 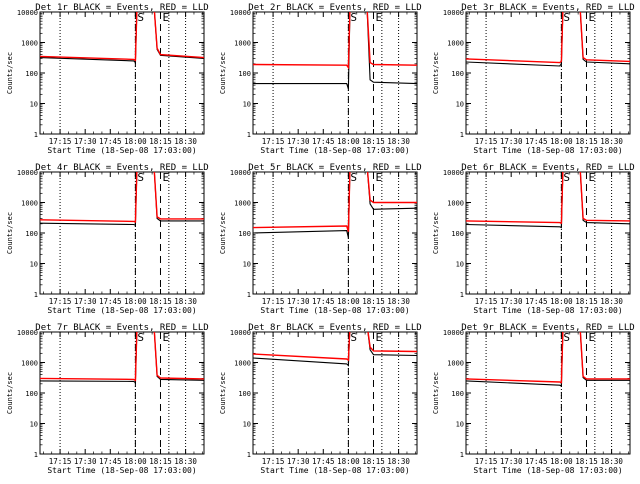 What do you see at coordinates (547, 168) in the screenshot?
I see `panel-title: Det 6r BLACK = Events, RED = LLD` at bounding box center [547, 168].